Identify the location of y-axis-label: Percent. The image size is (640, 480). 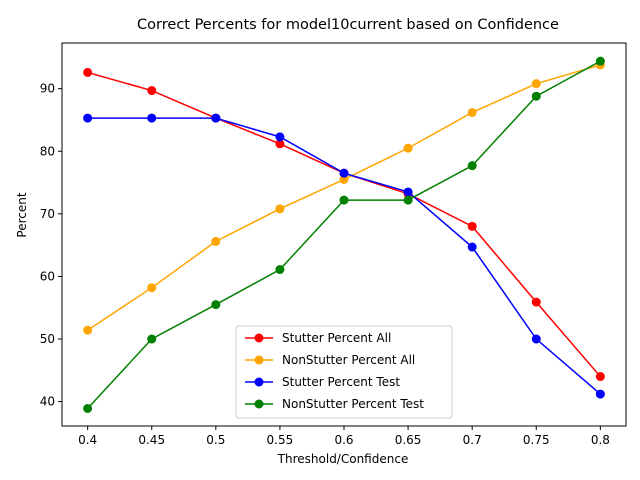
(22, 214).